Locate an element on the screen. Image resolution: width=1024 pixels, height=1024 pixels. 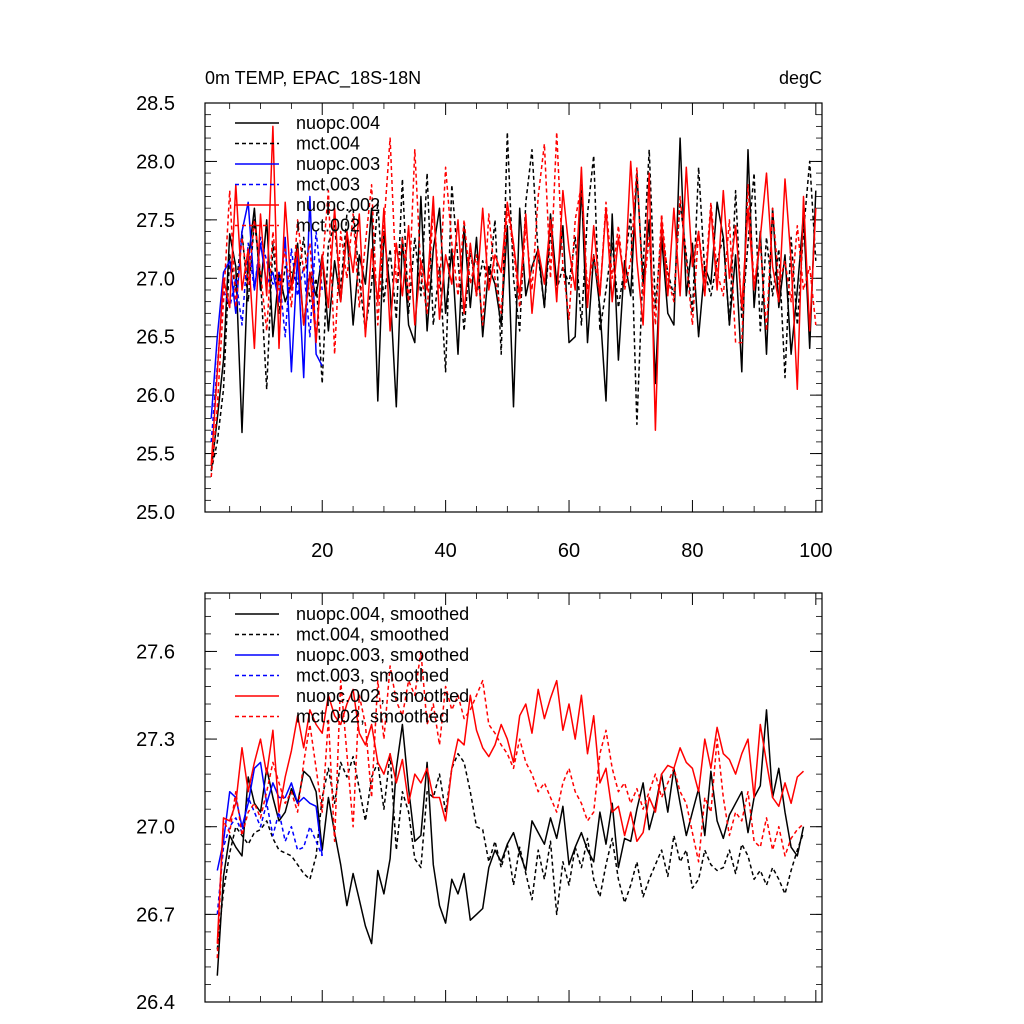
legend-label: mct.002 is located at coordinates (328, 226).